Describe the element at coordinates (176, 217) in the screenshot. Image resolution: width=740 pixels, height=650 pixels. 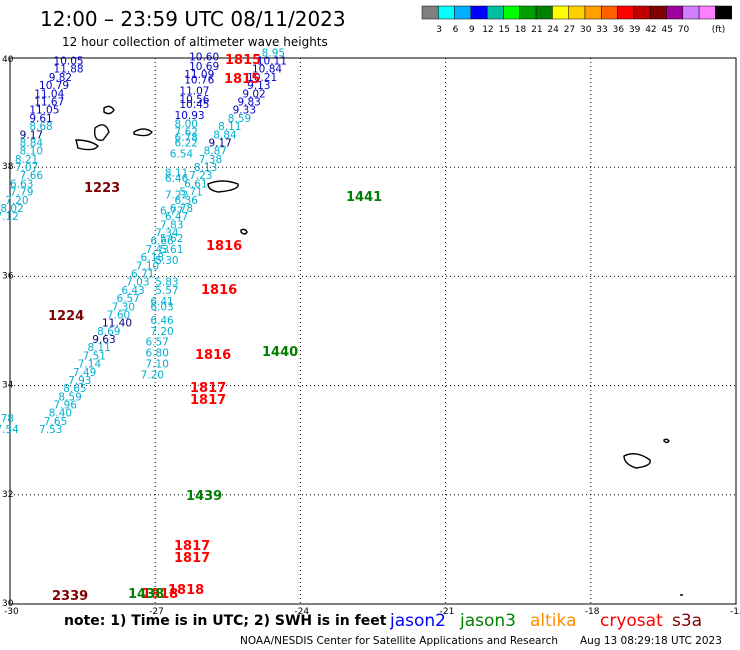
I see `wave-height-label: 6.47` at that location.